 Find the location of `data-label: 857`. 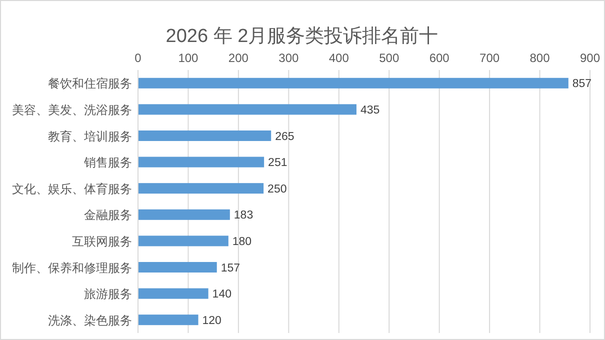

data-label: 857 is located at coordinates (582, 84).